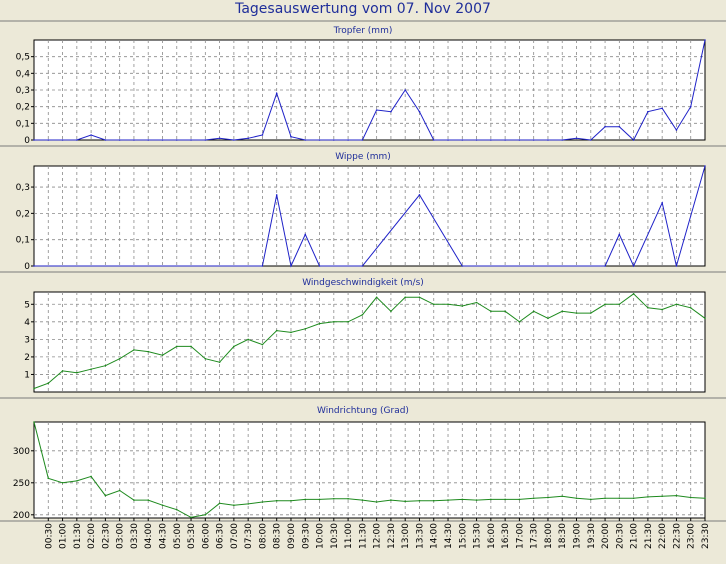 Image resolution: width=726 pixels, height=564 pixels. Describe the element at coordinates (263, 536) in the screenshot. I see `x-tick-label: 08:00` at that location.